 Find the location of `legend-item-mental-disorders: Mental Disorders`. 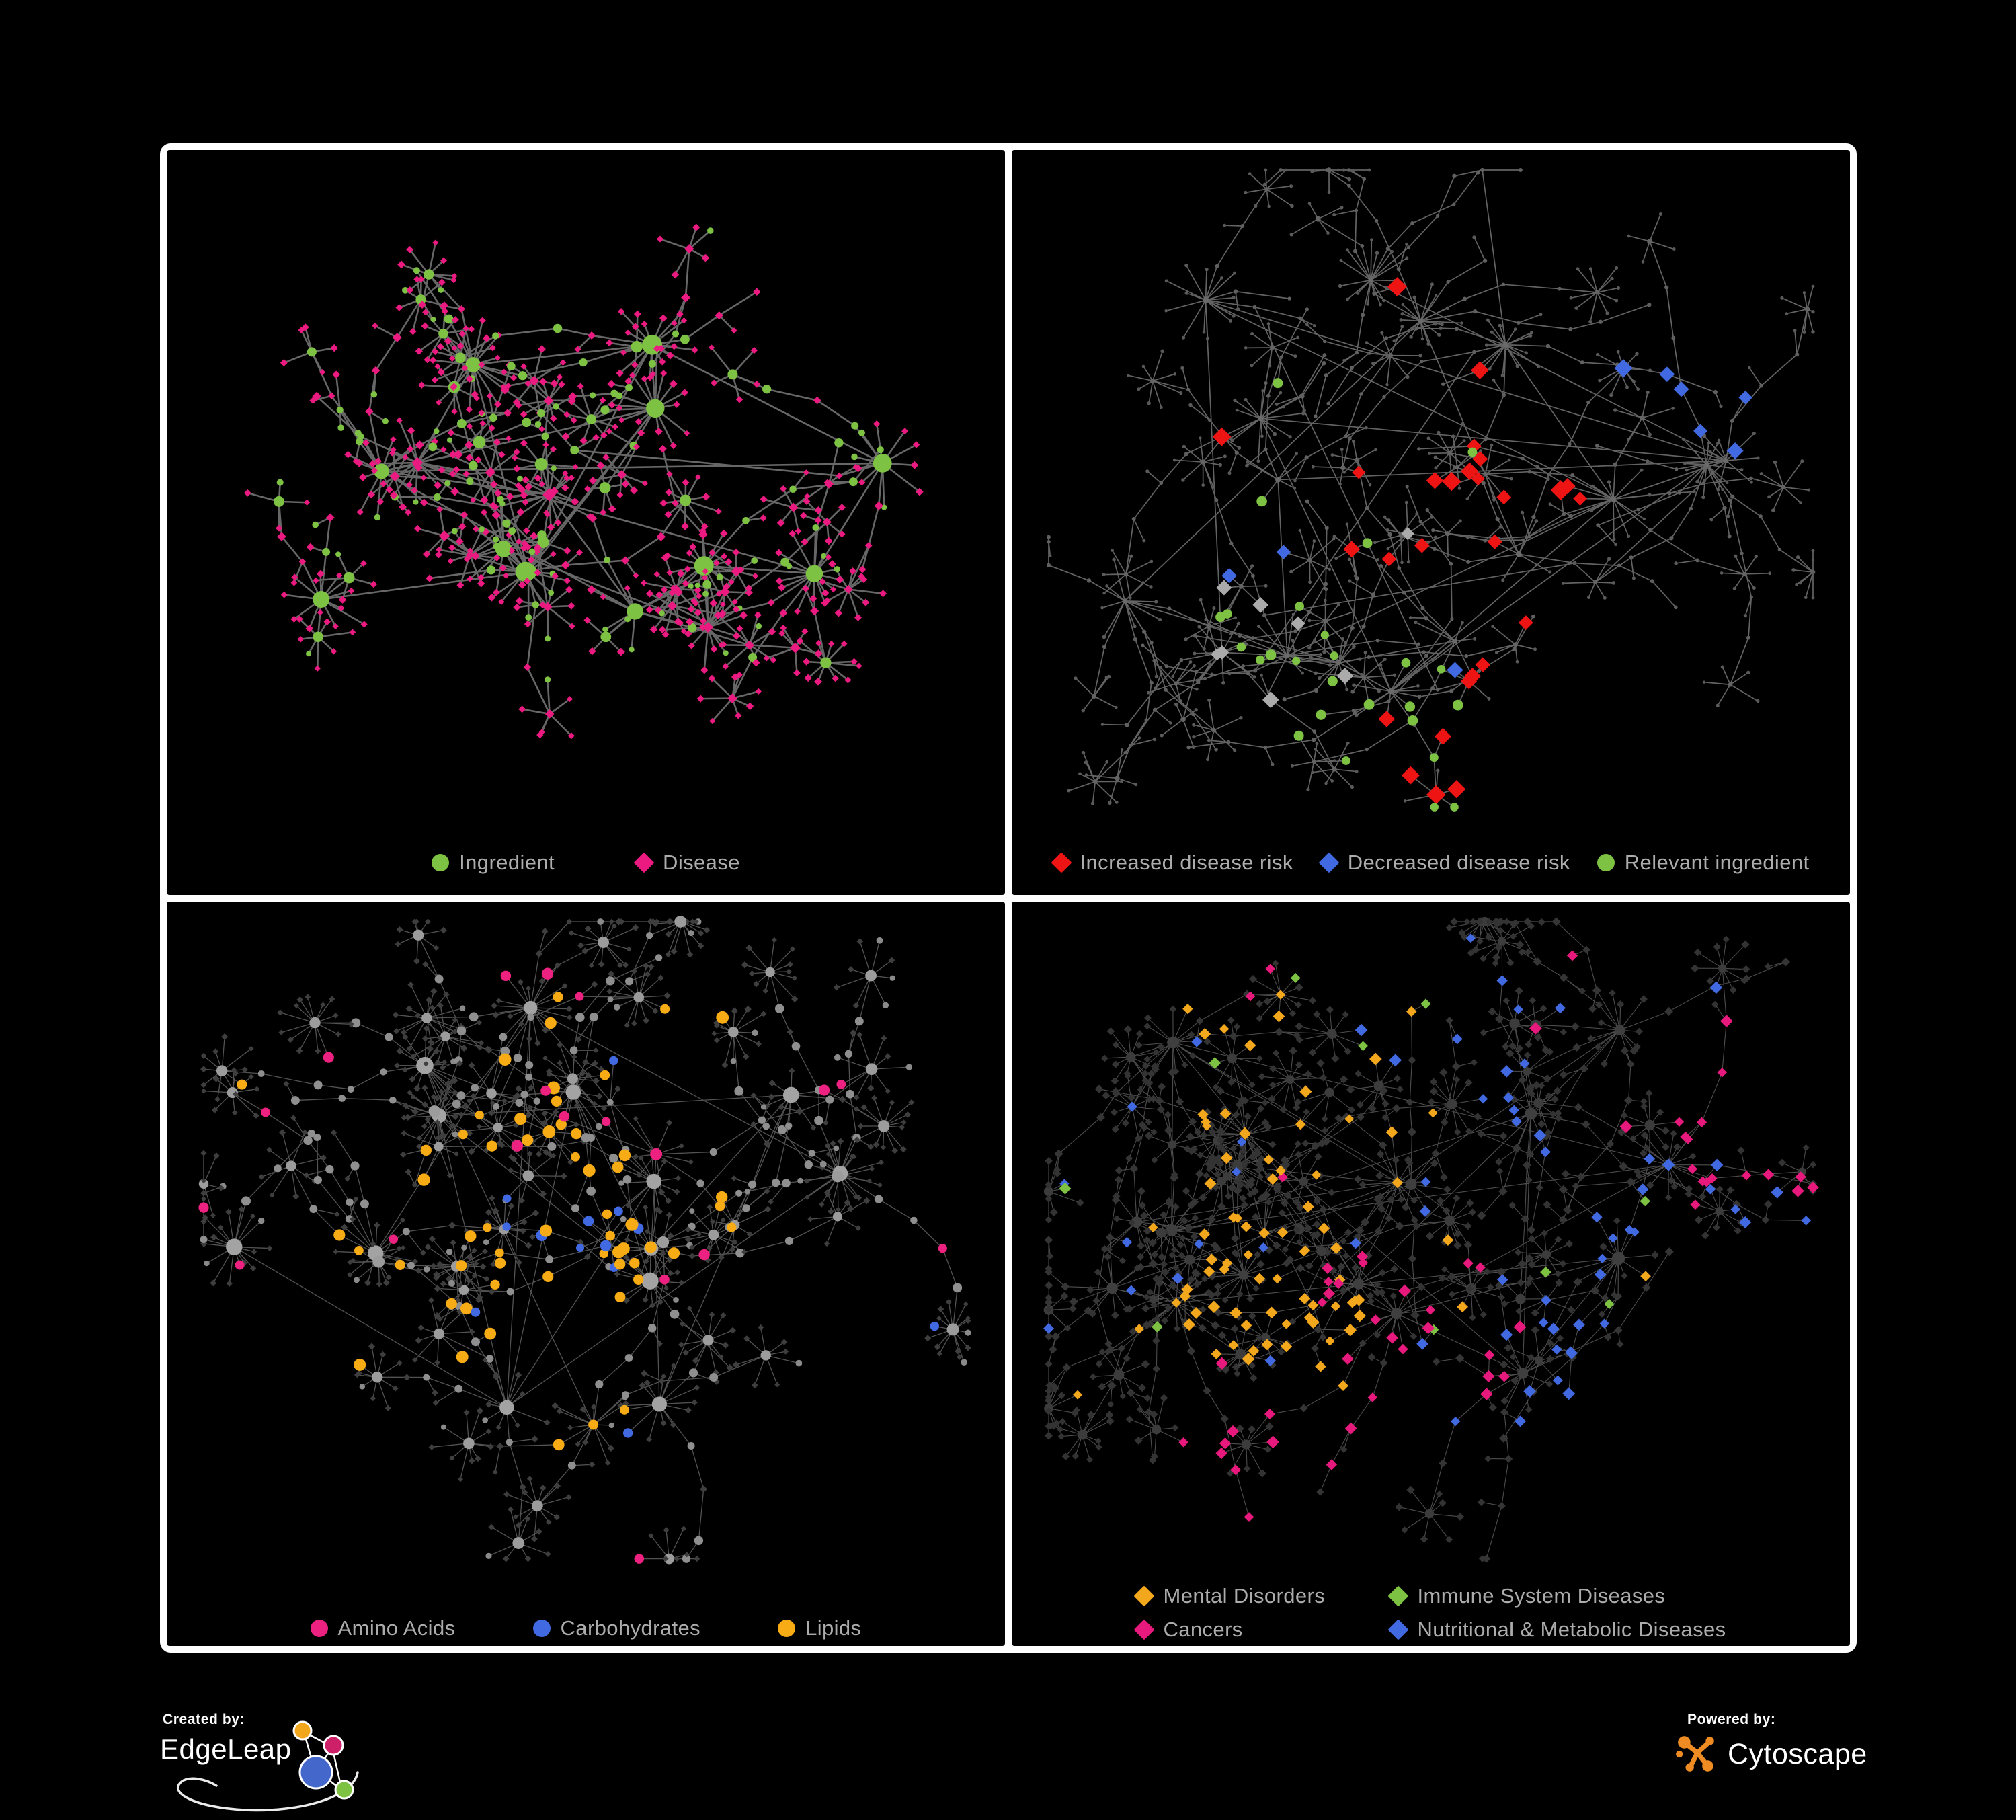

legend-item-mental-disorders: Mental Disorders is located at coordinates (1261, 1596).